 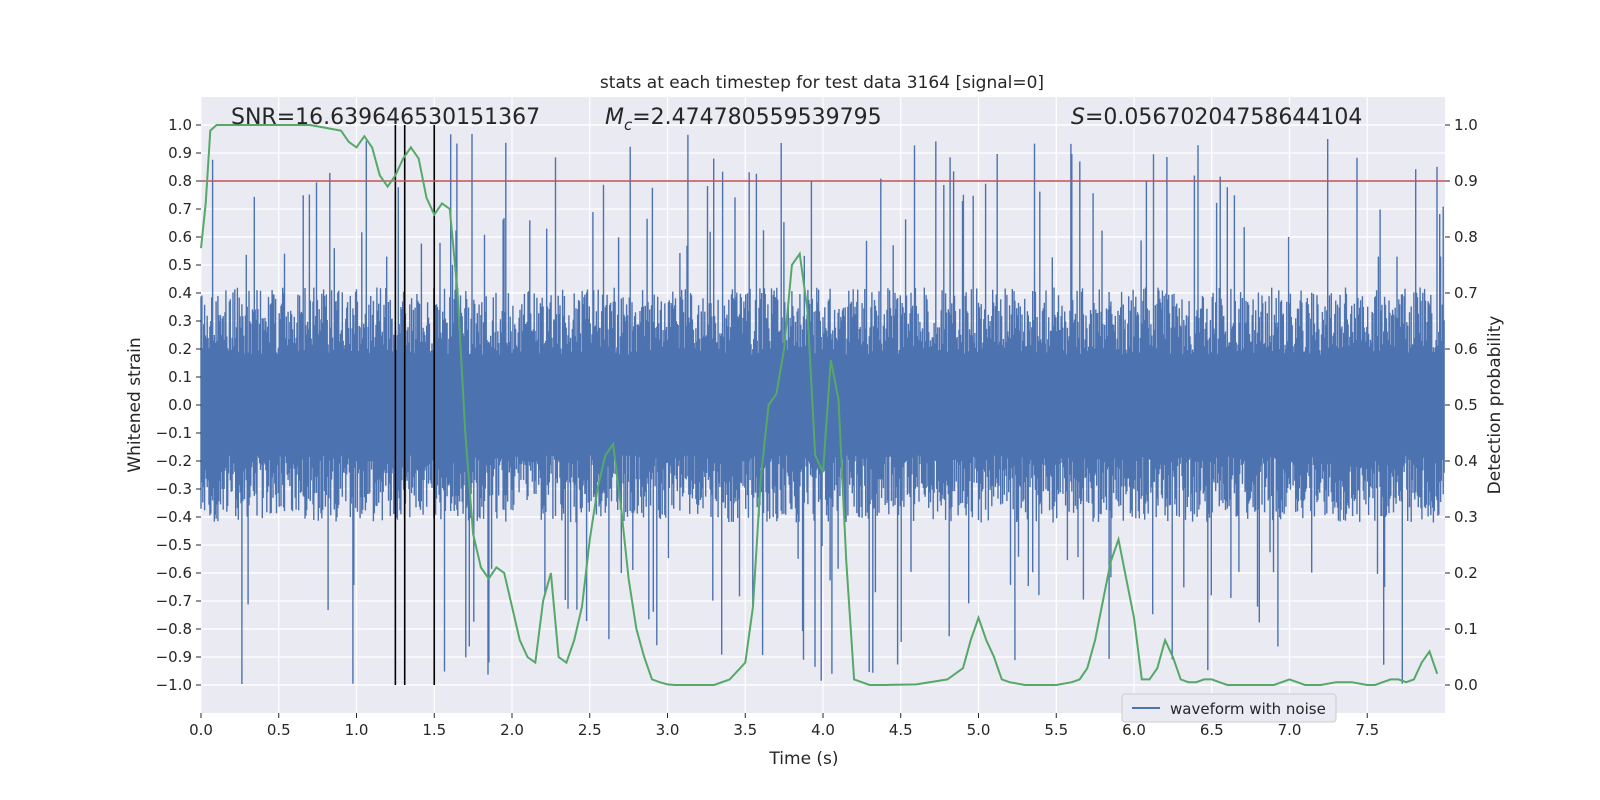 What do you see at coordinates (279, 730) in the screenshot?
I see `x-tick-label: 0.5` at bounding box center [279, 730].